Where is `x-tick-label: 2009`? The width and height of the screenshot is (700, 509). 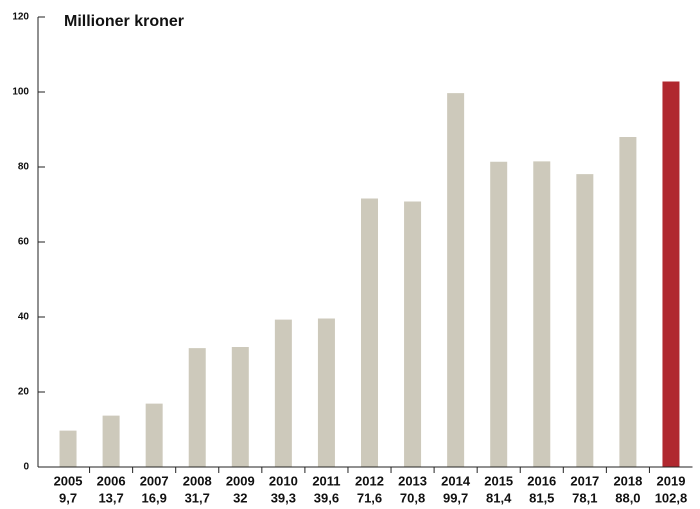 x-tick-label: 2009 is located at coordinates (240, 480).